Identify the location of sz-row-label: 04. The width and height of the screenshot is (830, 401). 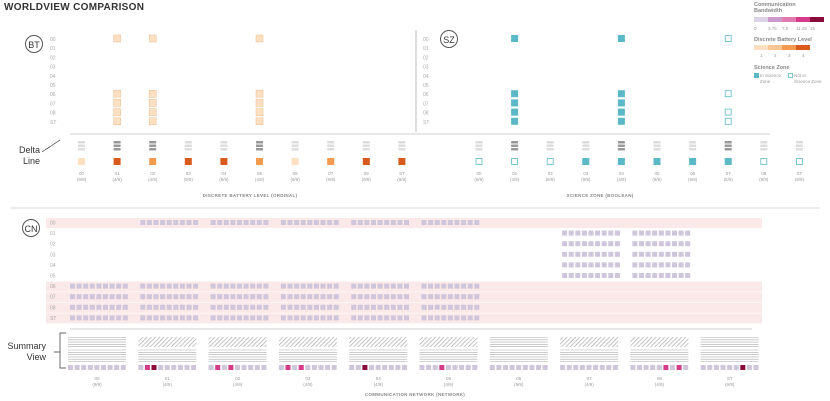
(426, 77).